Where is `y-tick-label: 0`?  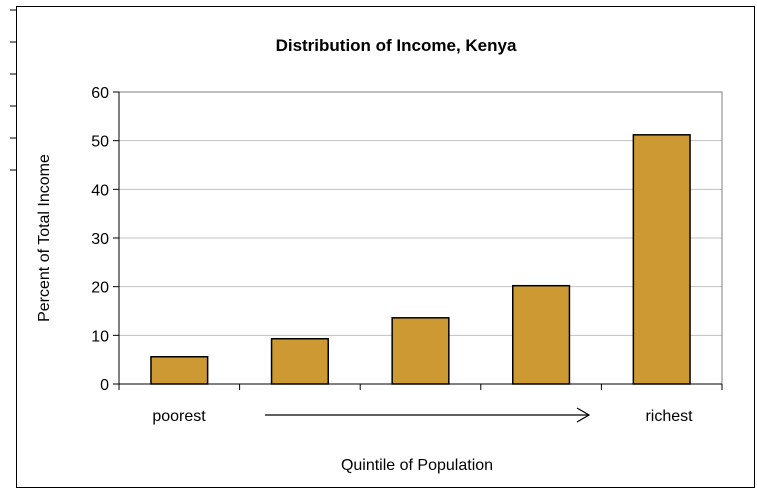
y-tick-label: 0 is located at coordinates (104, 385).